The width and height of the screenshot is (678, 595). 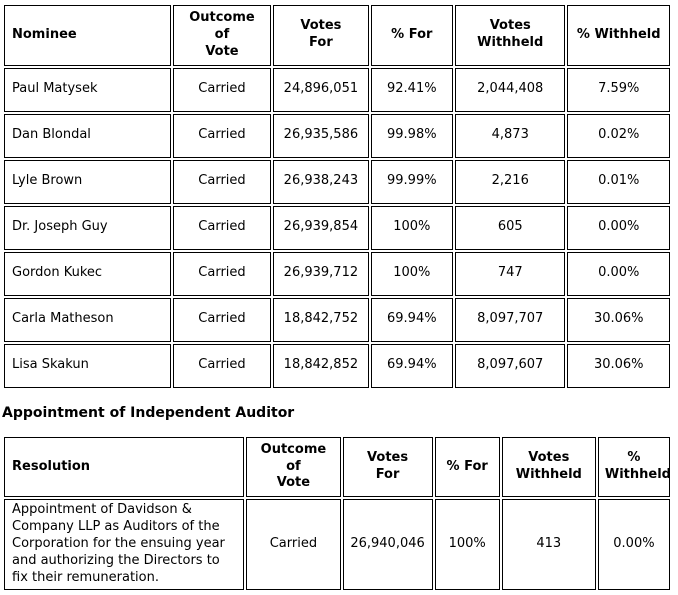 I want to click on table-cell: Lyle Brown, so click(x=87, y=181).